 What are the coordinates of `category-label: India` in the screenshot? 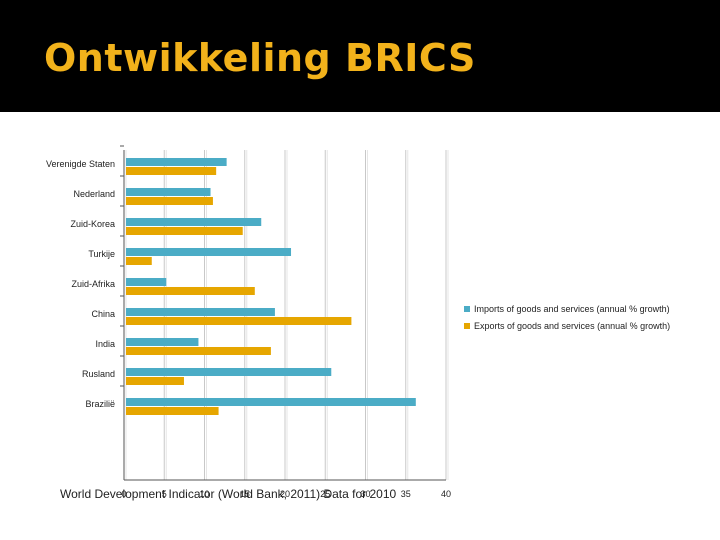 It's located at (105, 344).